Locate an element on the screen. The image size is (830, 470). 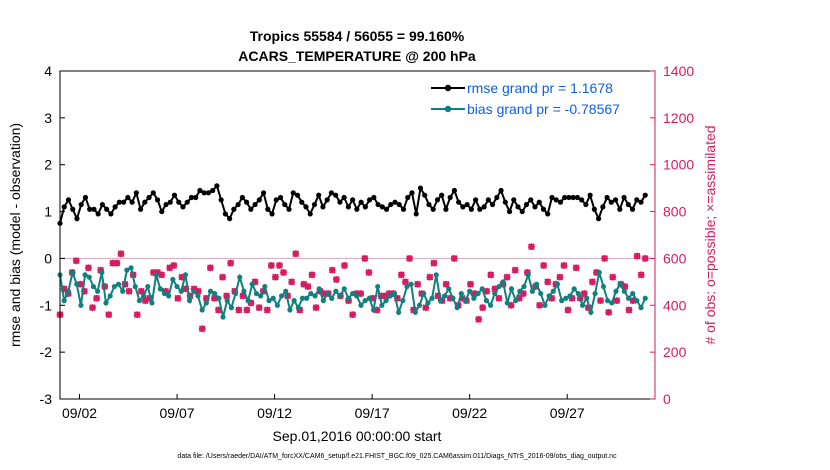
y-axis-right-label: # of obs: o=possible; ×=assimilated is located at coordinates (710, 234).